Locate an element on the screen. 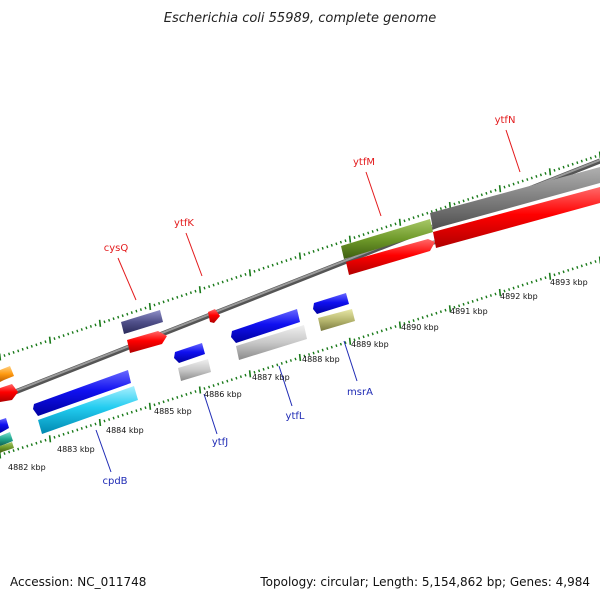  gene-ytfM-region is located at coordinates (387, 239).